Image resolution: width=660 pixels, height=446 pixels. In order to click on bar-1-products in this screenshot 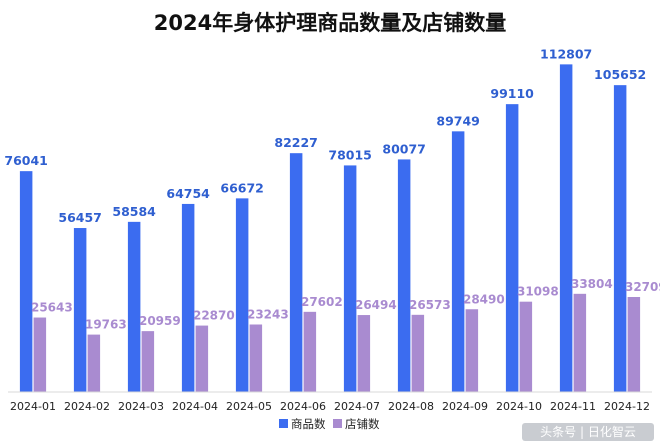, I will do `click(26, 281)`.